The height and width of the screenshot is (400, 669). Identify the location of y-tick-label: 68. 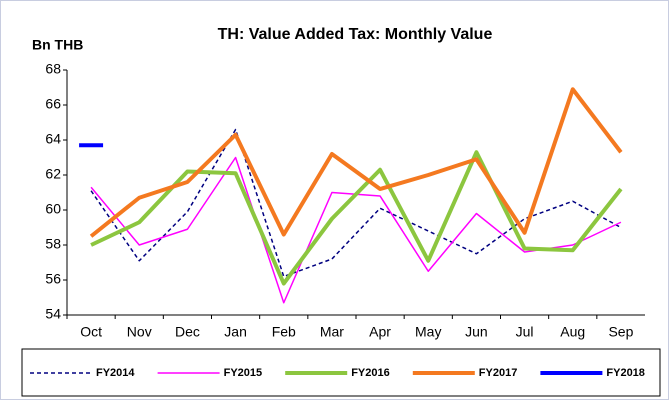
(53, 69).